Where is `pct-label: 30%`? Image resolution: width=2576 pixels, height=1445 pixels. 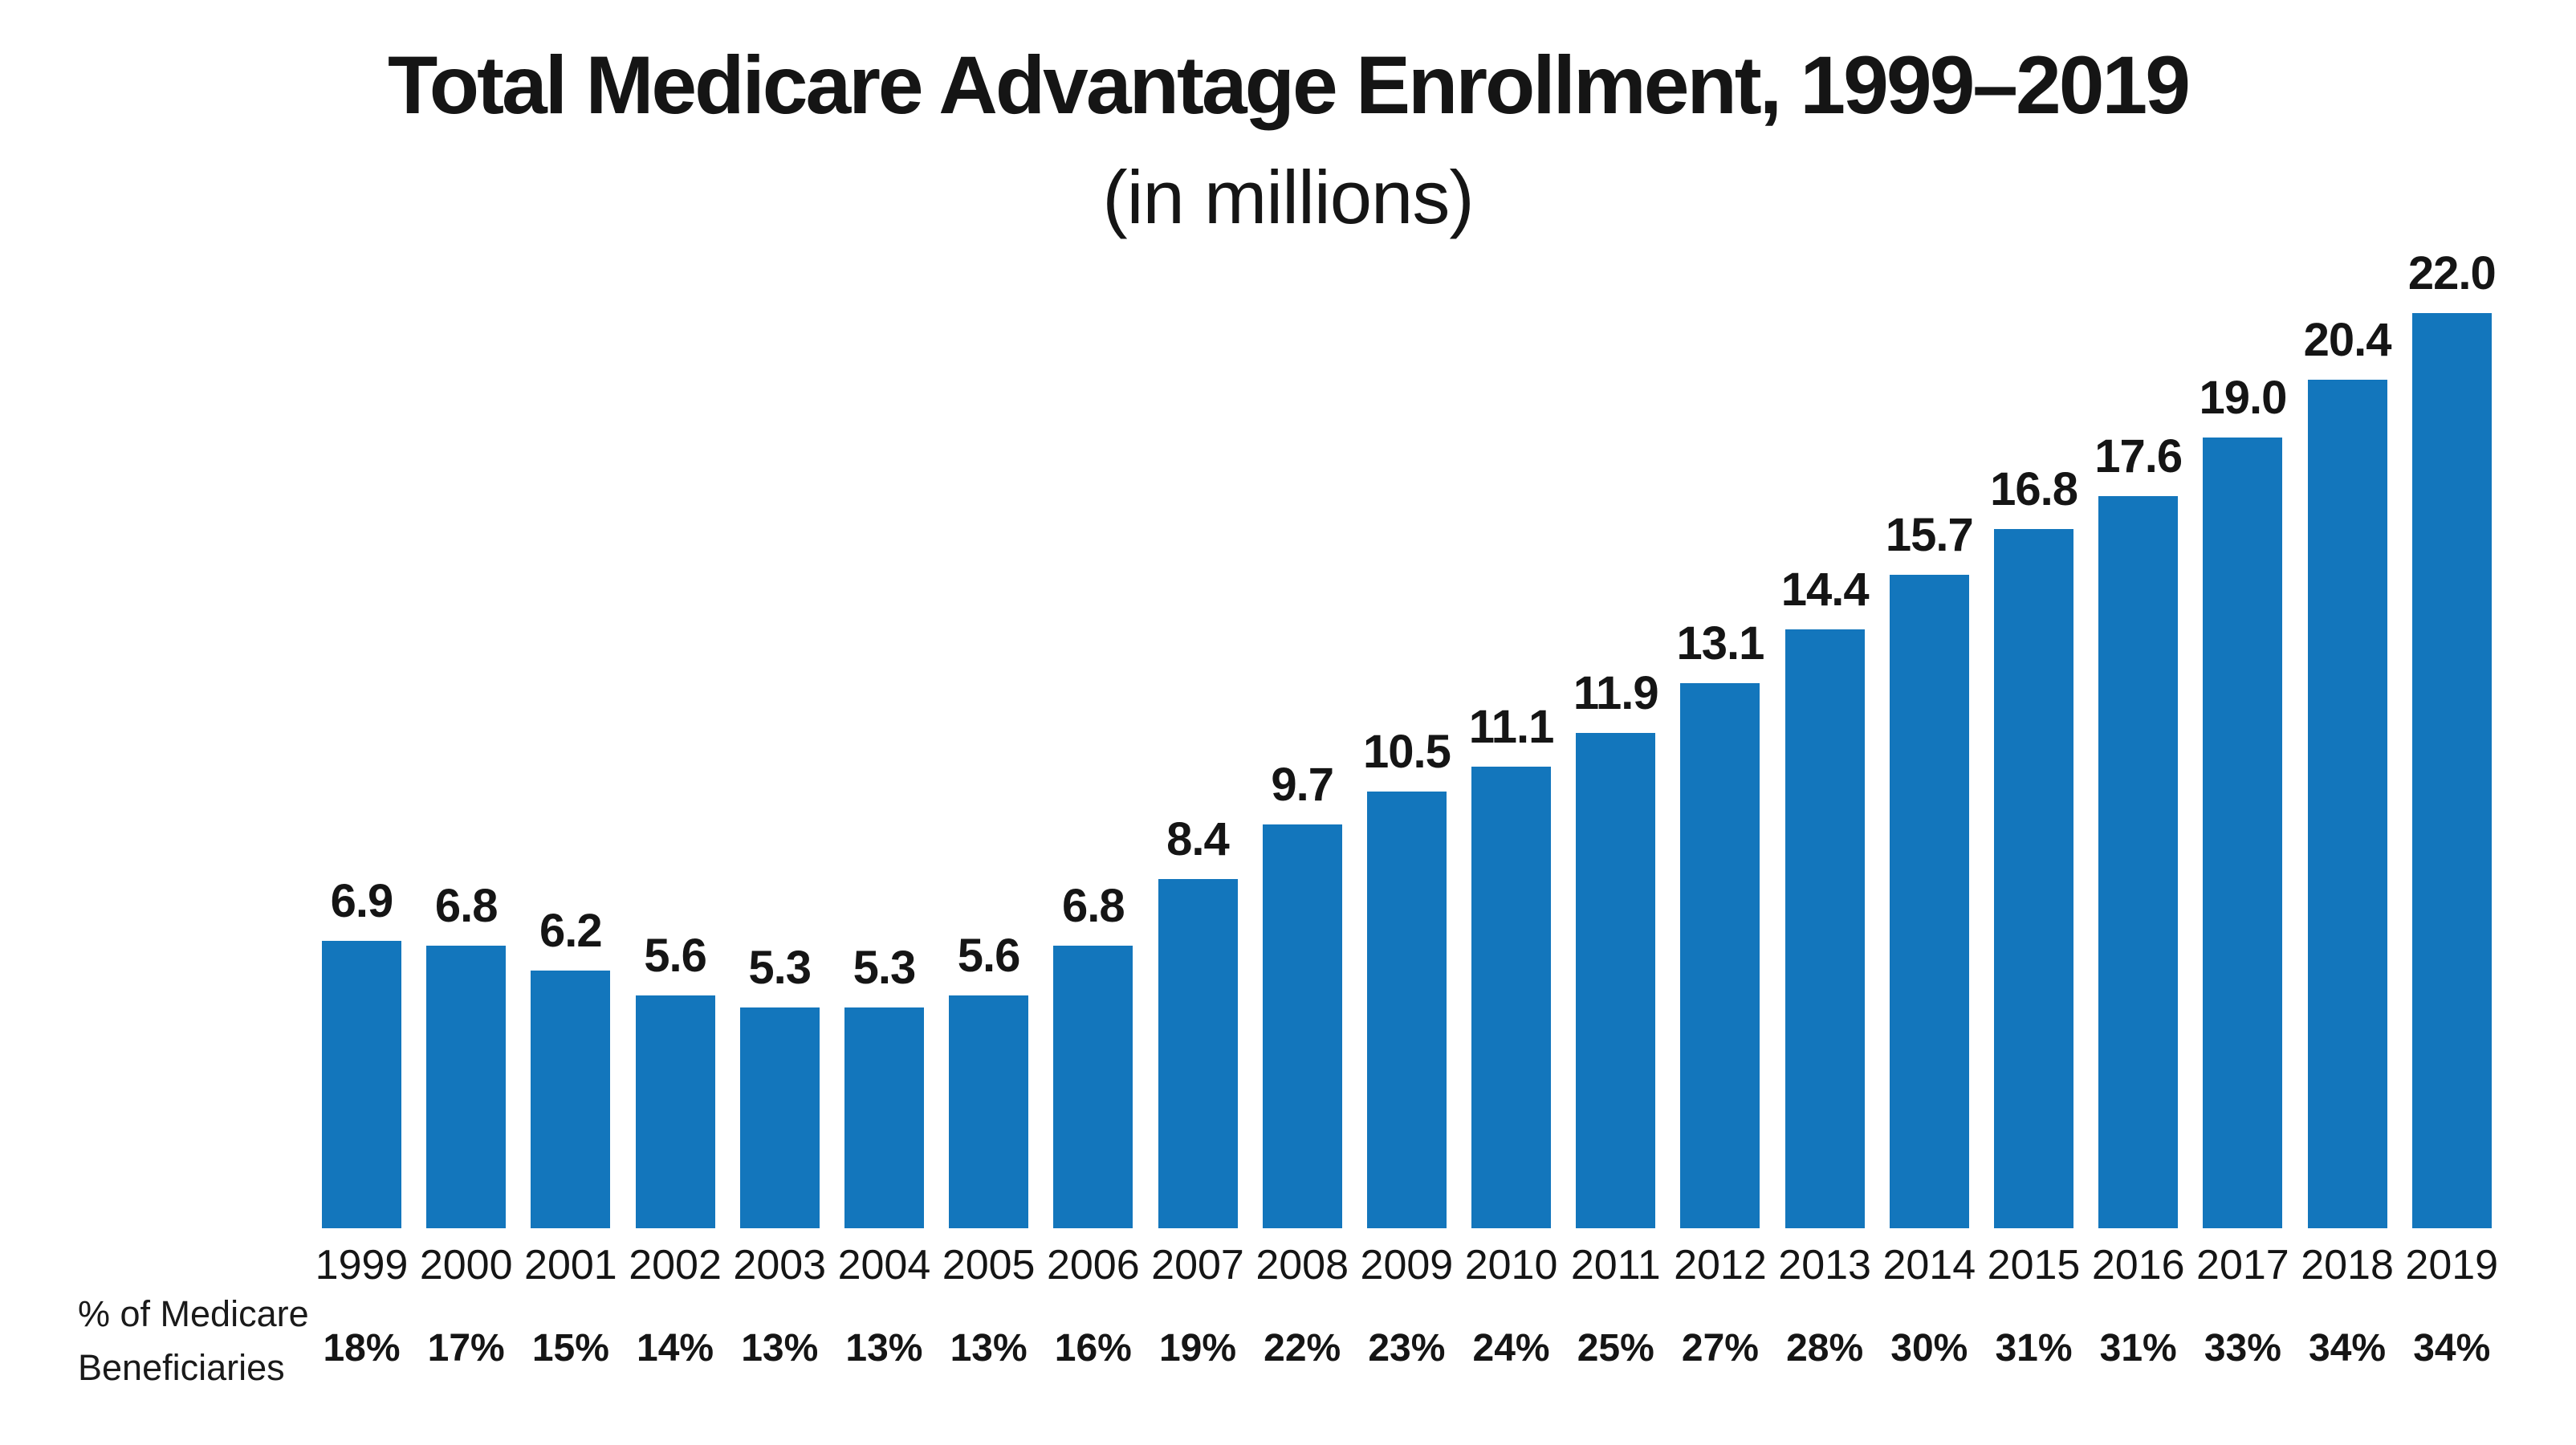
pct-label: 30% is located at coordinates (1929, 1348).